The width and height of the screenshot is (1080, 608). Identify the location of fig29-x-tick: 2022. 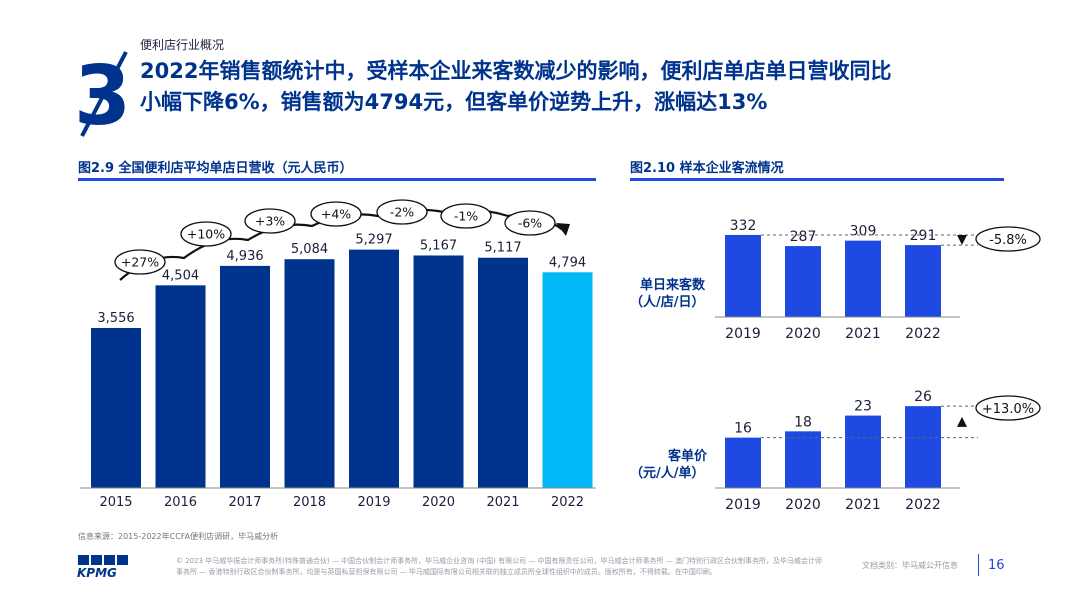
(567, 502).